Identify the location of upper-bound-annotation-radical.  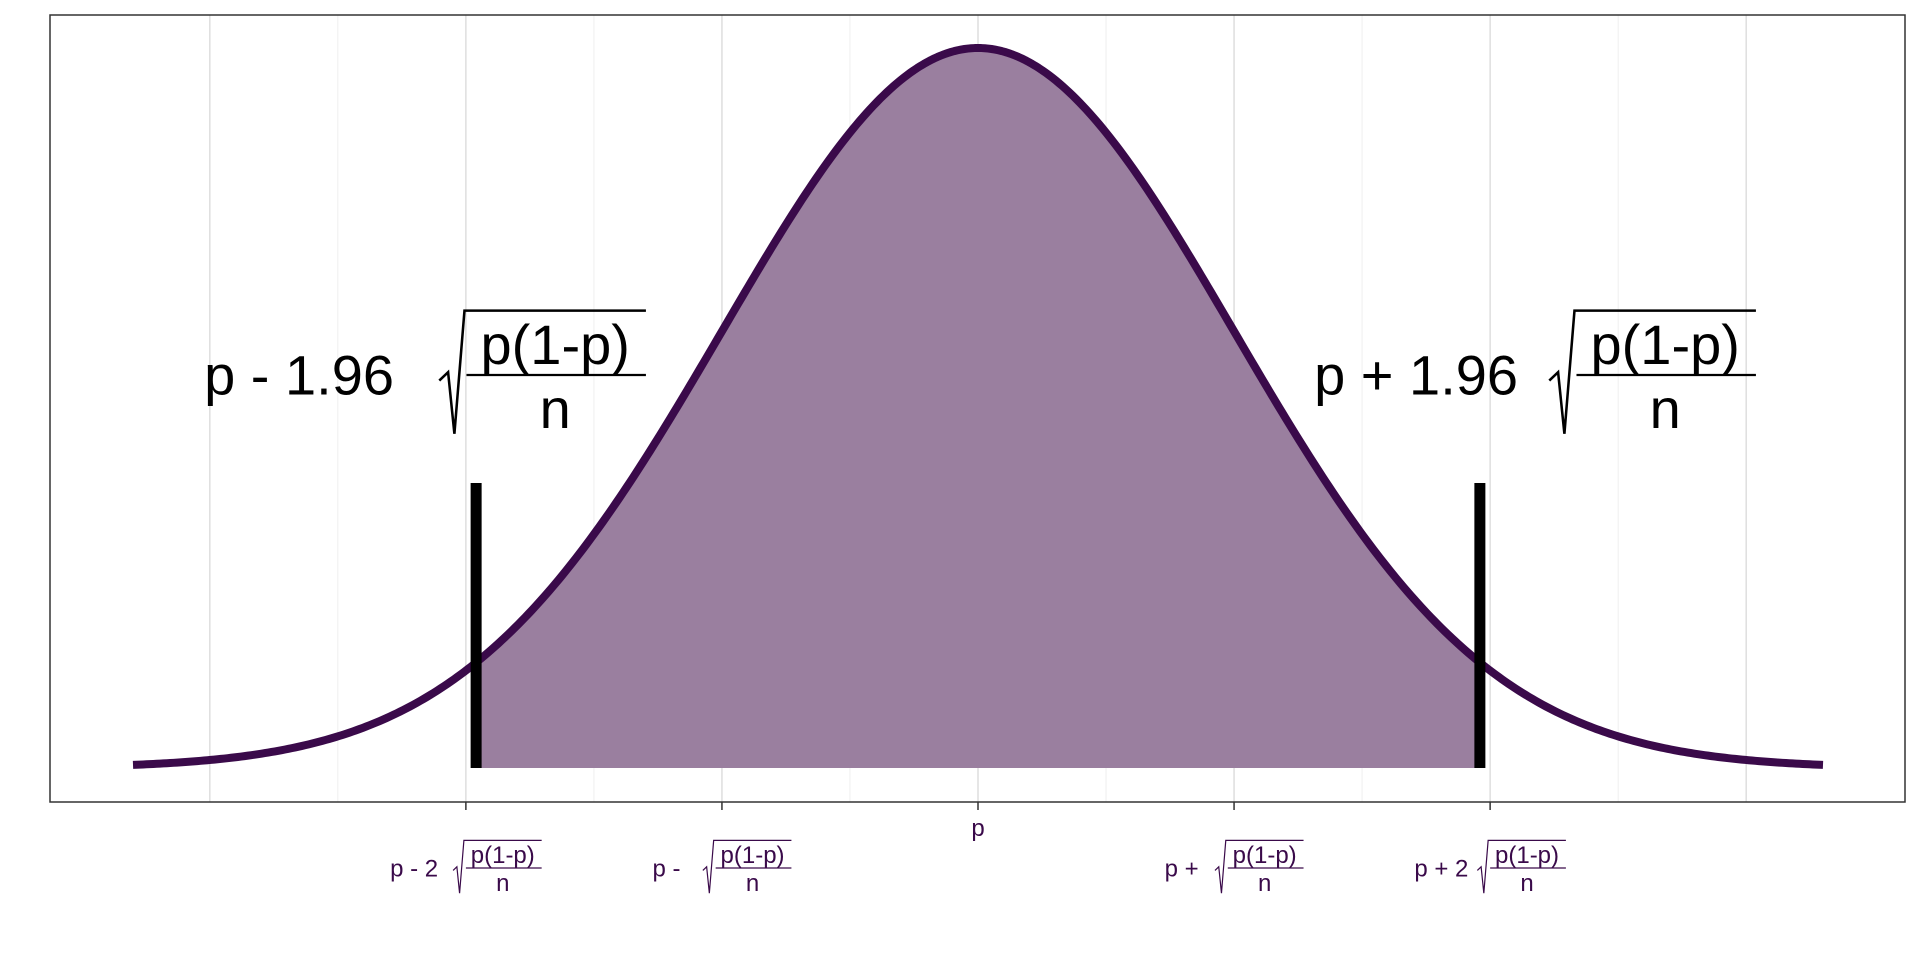
(1652, 371).